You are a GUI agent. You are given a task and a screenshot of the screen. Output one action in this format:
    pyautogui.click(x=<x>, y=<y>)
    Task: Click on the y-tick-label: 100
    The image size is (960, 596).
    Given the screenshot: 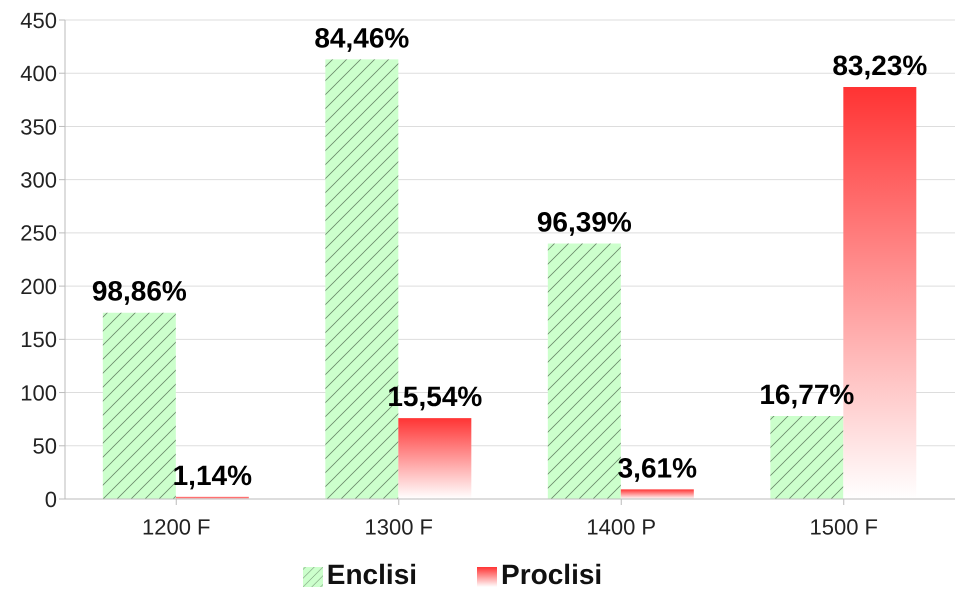 What is the action you would take?
    pyautogui.click(x=38, y=393)
    